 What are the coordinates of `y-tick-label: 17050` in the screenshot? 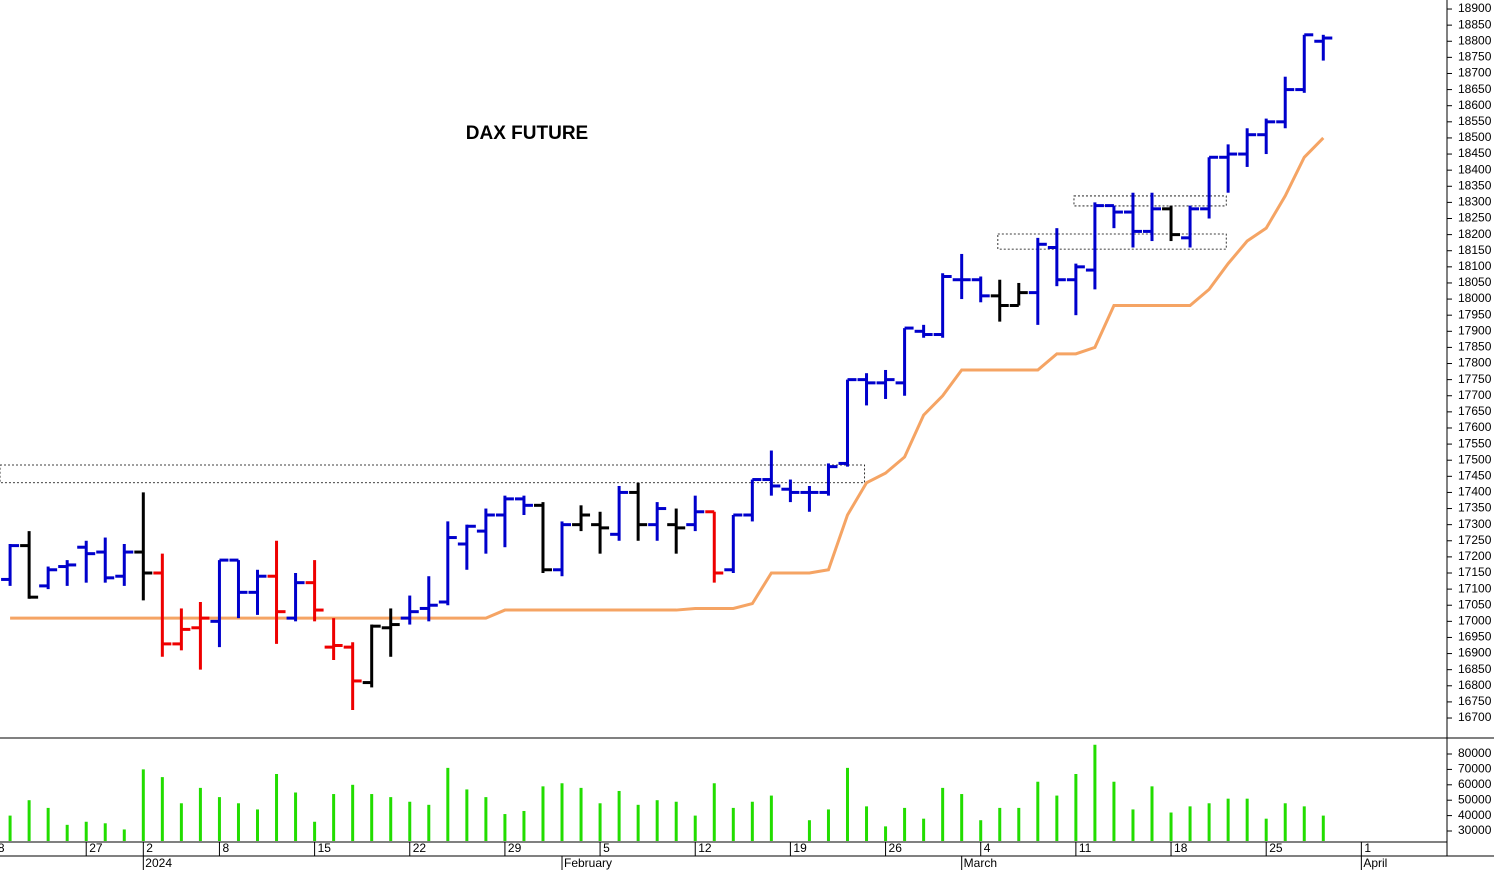 It's located at (1475, 604).